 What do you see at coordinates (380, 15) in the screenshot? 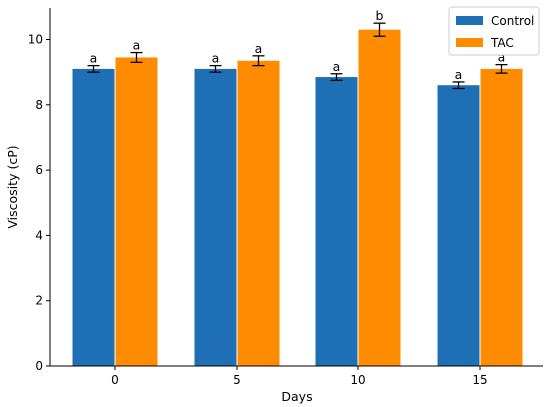
I see `significance-label-tac-10: b` at bounding box center [380, 15].